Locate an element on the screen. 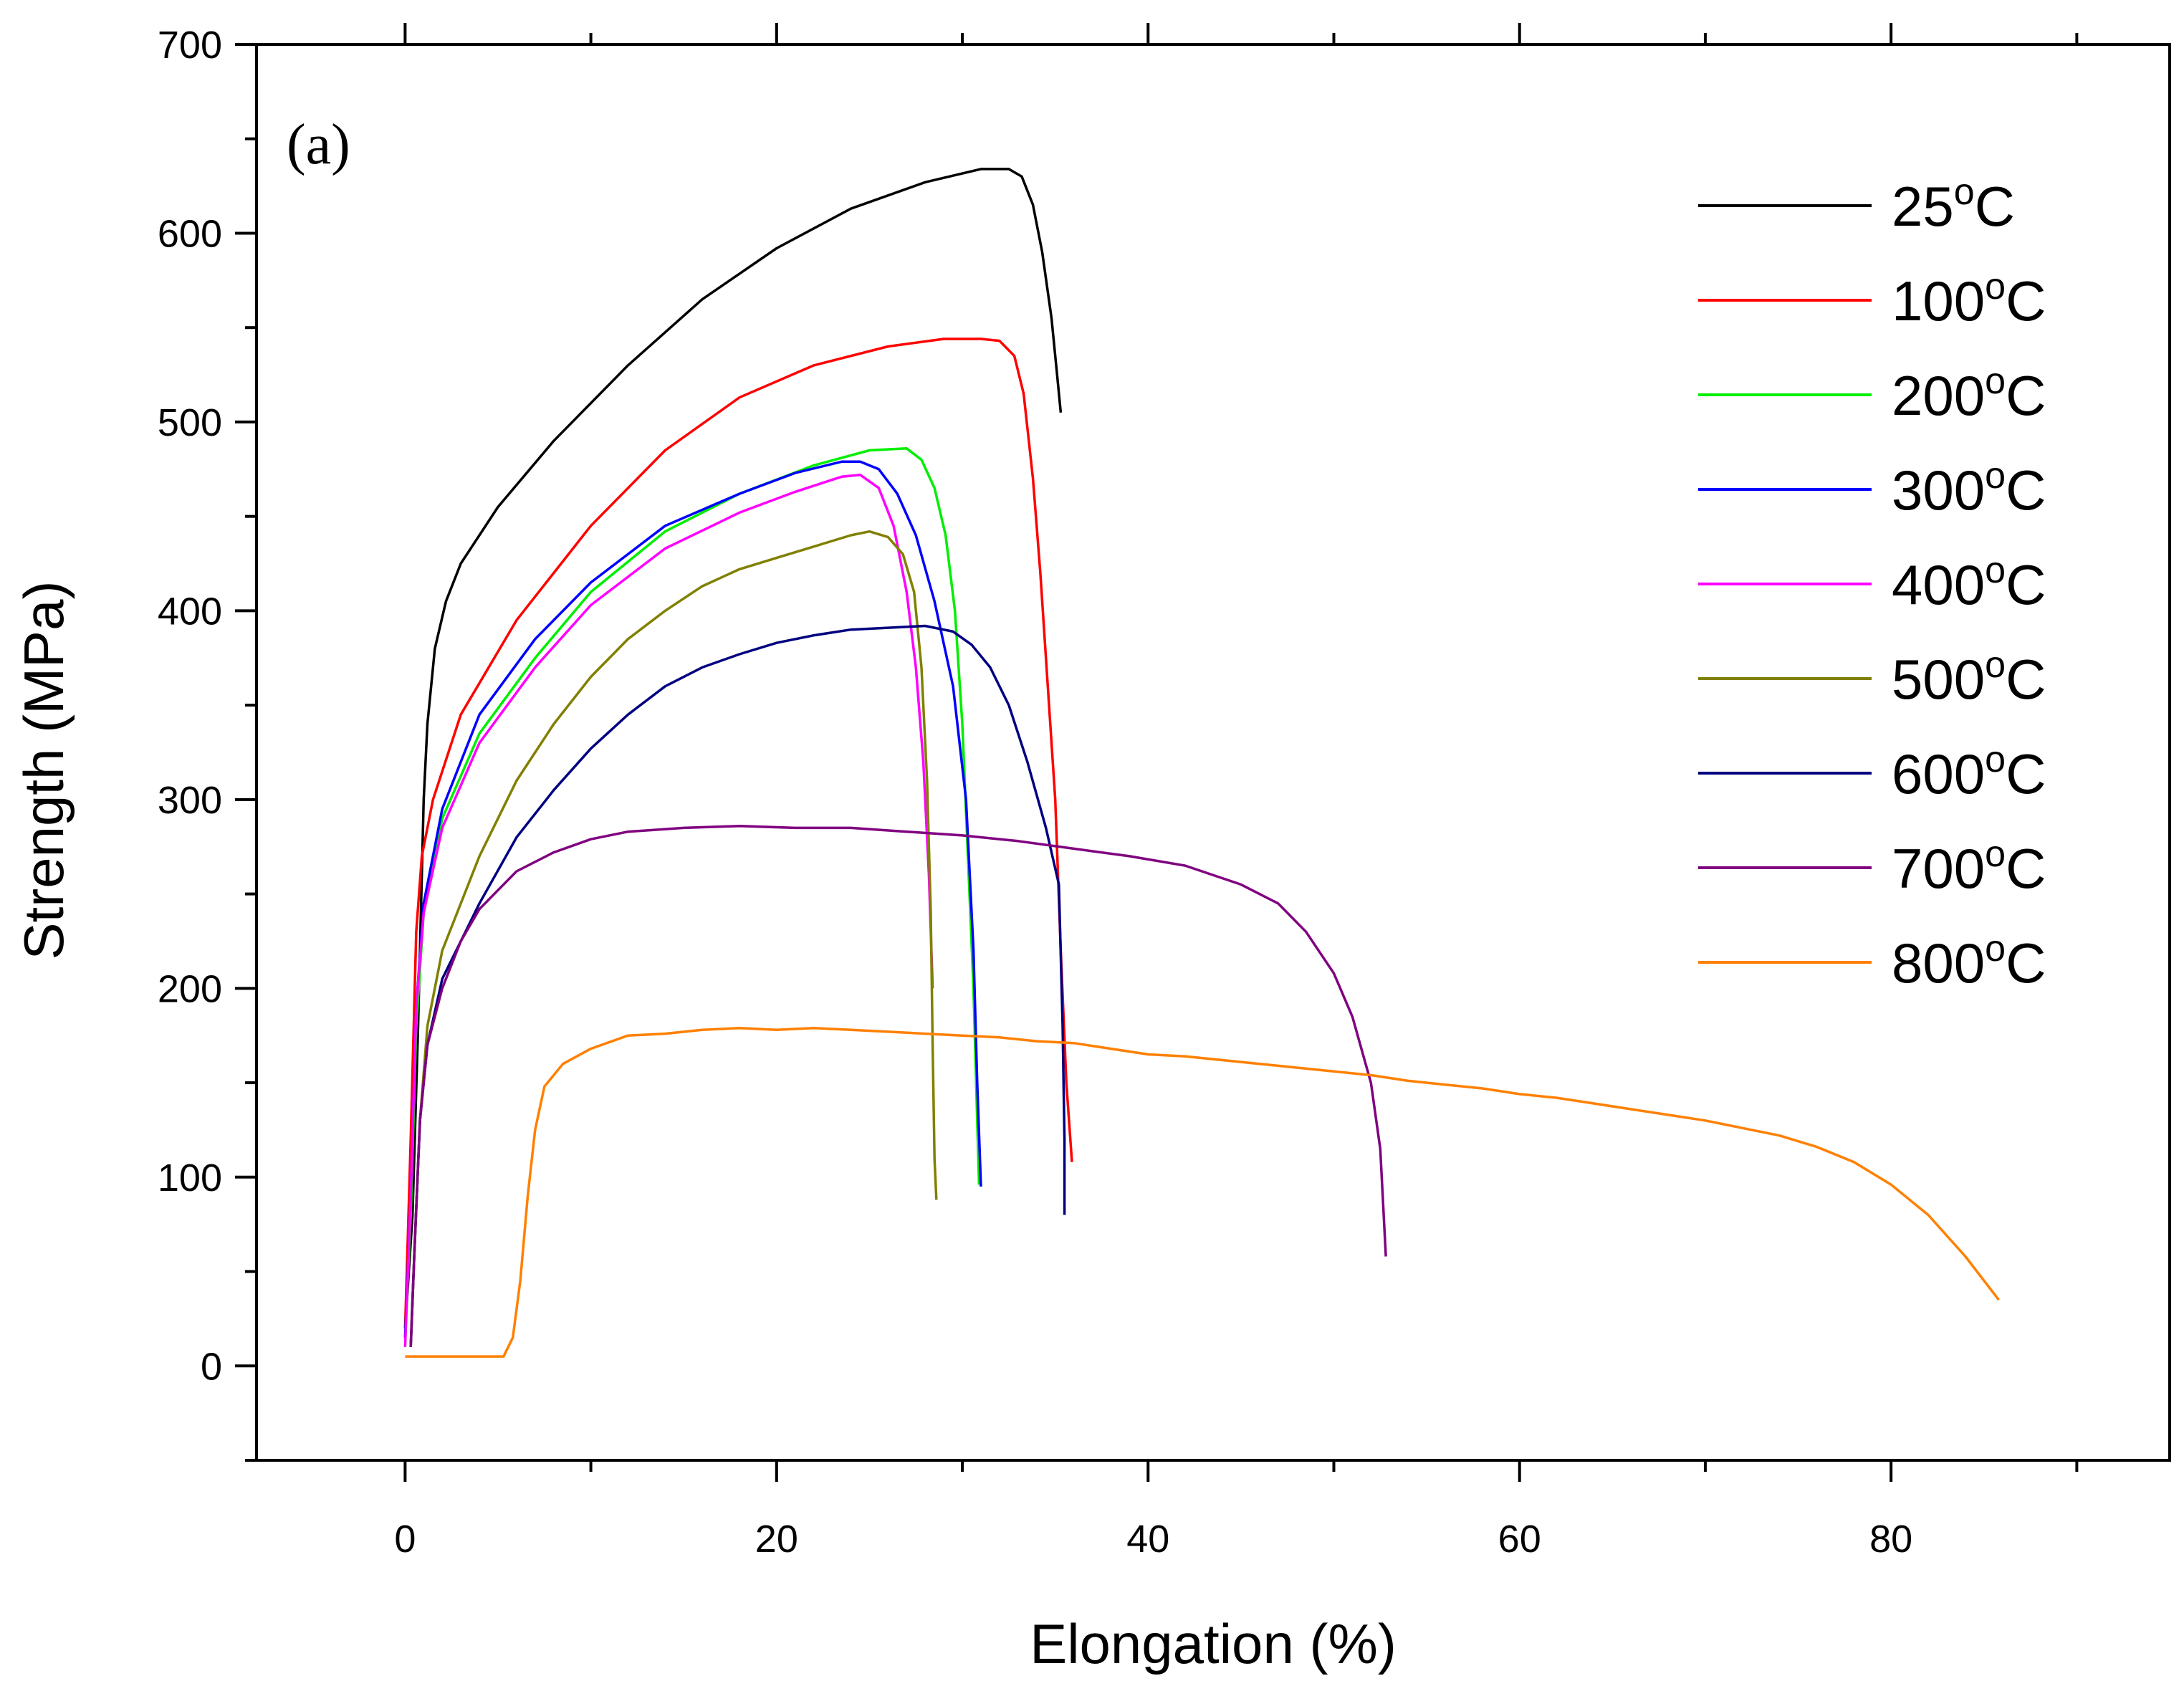 Image resolution: width=2184 pixels, height=1681 pixels. legend-label-300: 300oC is located at coordinates (1969, 488).